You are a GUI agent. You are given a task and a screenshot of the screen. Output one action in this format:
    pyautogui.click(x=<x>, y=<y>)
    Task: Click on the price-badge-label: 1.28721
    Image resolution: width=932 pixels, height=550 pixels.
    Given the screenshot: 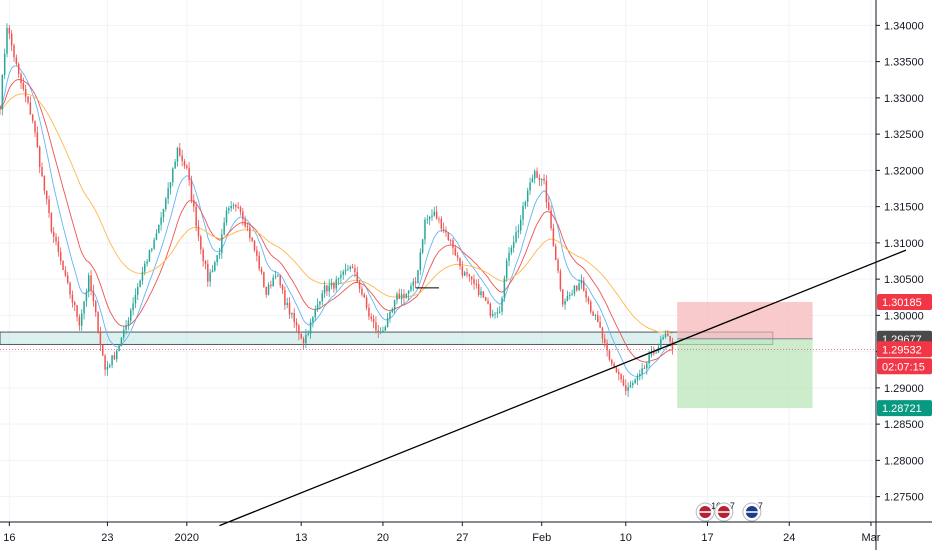 What is the action you would take?
    pyautogui.click(x=902, y=409)
    